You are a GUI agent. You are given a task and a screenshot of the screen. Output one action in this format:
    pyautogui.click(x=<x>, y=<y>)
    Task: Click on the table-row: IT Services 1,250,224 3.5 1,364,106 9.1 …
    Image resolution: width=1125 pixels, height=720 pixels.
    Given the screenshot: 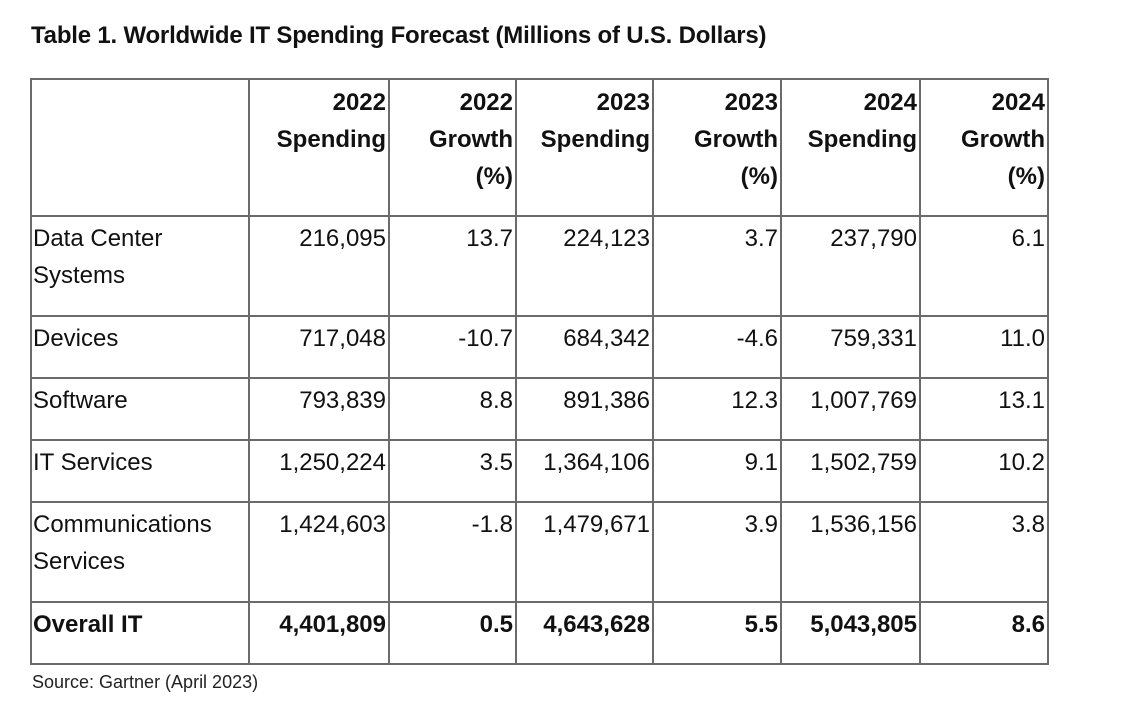 What is the action you would take?
    pyautogui.click(x=539, y=471)
    